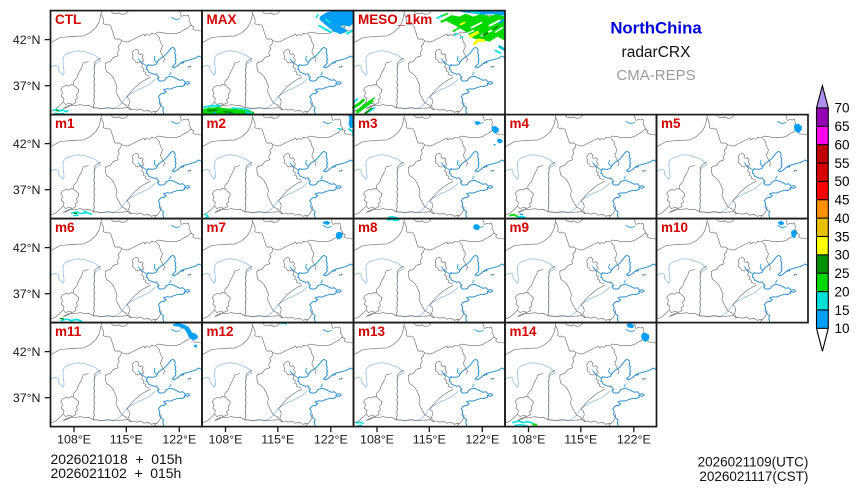 The height and width of the screenshot is (498, 860). Describe the element at coordinates (520, 123) in the screenshot. I see `svg-text: m4` at that location.